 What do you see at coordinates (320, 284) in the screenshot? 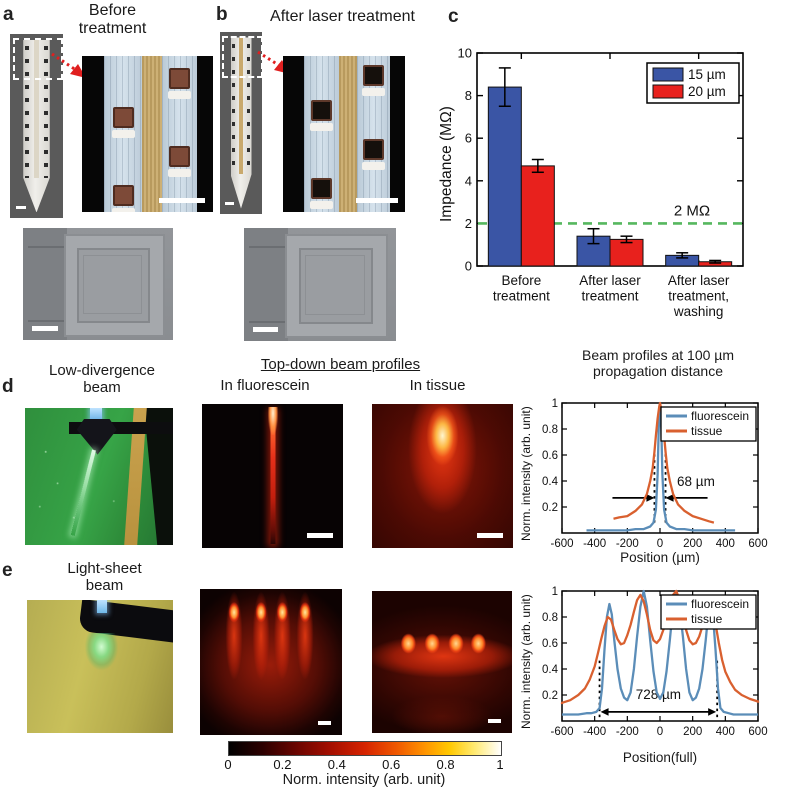
I see `sem-electrode-after` at bounding box center [320, 284].